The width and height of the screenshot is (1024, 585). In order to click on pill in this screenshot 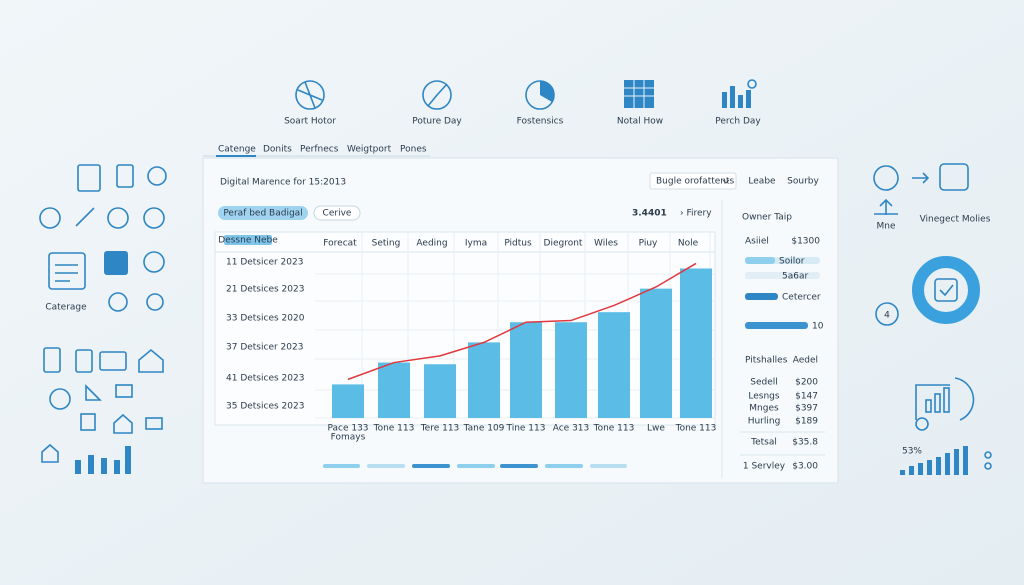, I will do `click(337, 213)`.